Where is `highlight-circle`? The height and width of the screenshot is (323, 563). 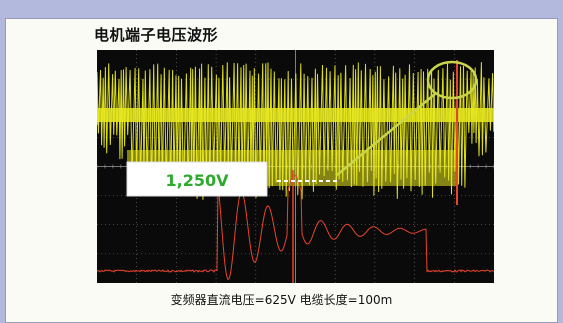
highlight-circle is located at coordinates (452, 80).